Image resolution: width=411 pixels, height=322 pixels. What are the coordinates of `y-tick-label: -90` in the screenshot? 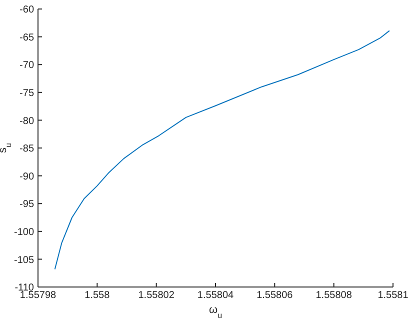 It's located at (27, 176).